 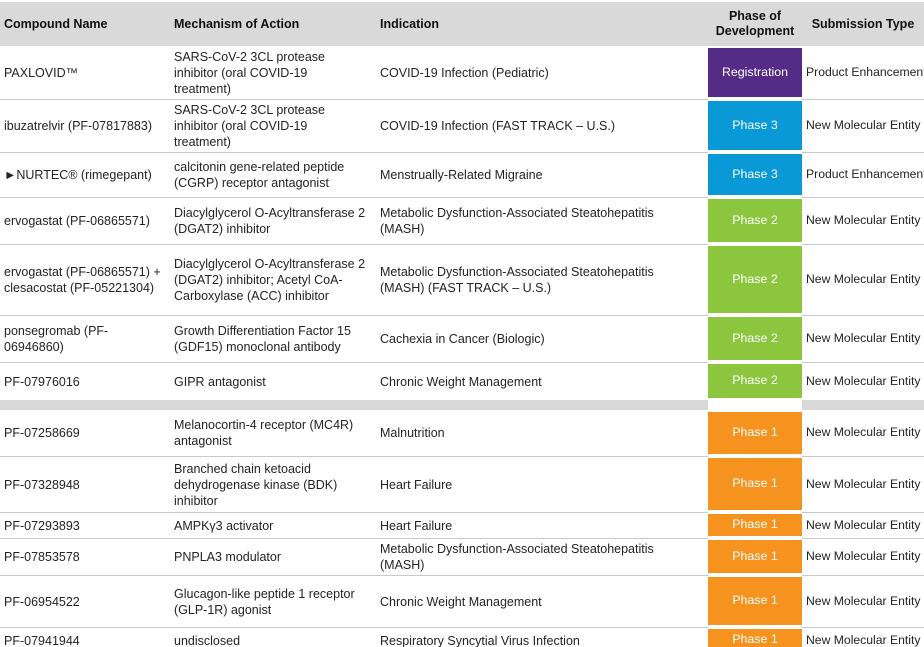 What do you see at coordinates (85, 525) in the screenshot?
I see `compound-cell: PF-07293893` at bounding box center [85, 525].